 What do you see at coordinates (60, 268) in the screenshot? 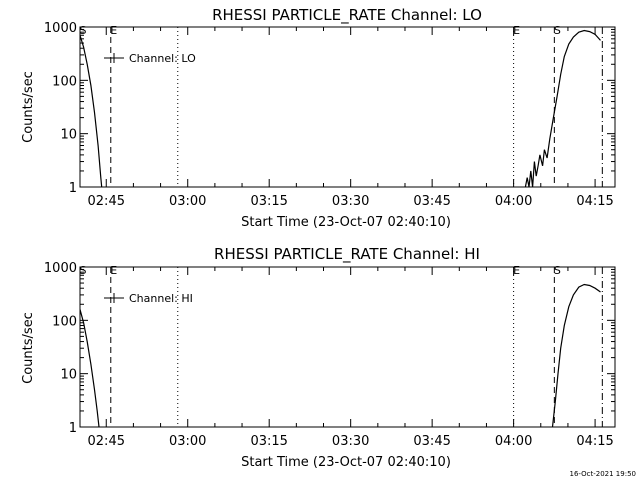
I see `panel-hi-y-tick-label: 1000` at bounding box center [60, 268].